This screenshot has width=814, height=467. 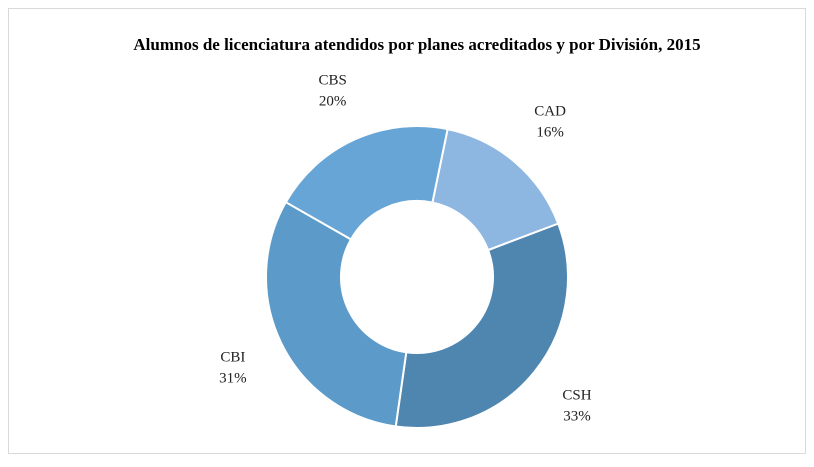 What do you see at coordinates (550, 112) in the screenshot?
I see `slice-category-label: CAD` at bounding box center [550, 112].